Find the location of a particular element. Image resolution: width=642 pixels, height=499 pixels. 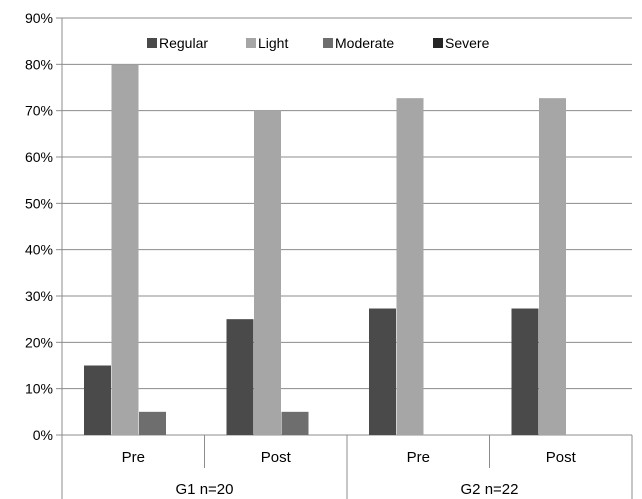

legend-swatch-moderate is located at coordinates (328, 43).